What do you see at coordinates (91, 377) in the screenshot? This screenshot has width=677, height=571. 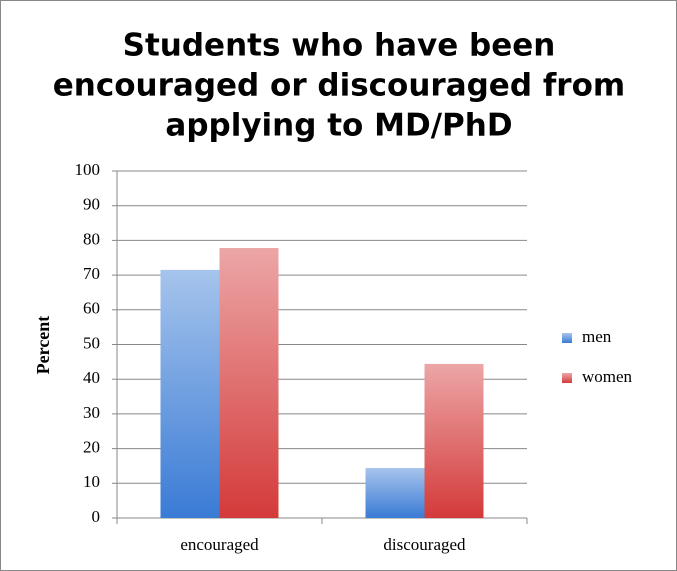 I see `y-tick-label: 40` at bounding box center [91, 377].